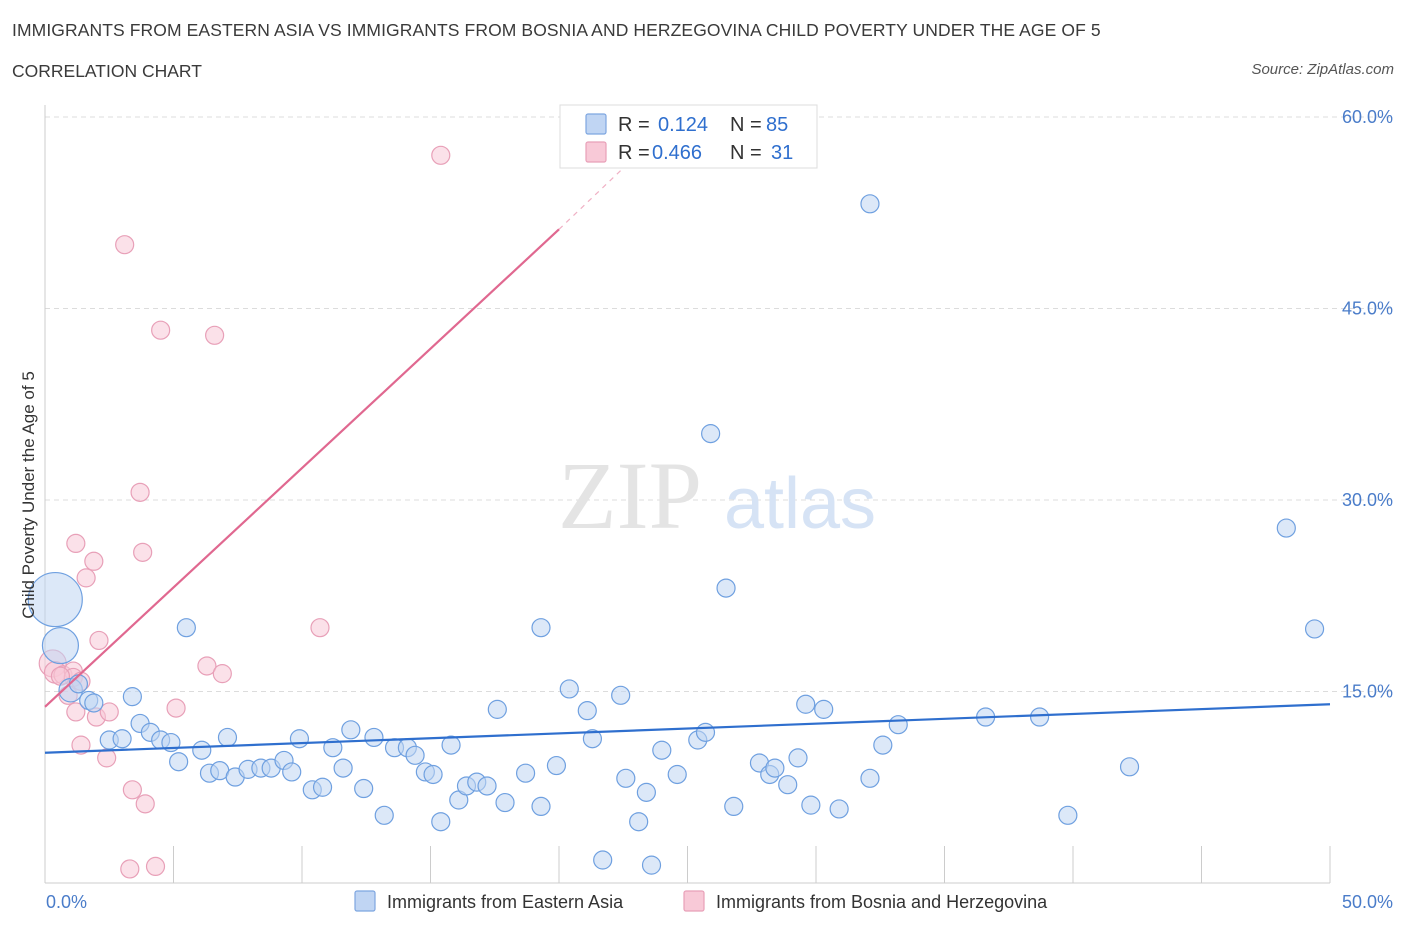 This screenshot has height=930, width=1406. Describe the element at coordinates (107, 71) in the screenshot. I see `chart-subtitle: CORRELATION CHART` at that location.